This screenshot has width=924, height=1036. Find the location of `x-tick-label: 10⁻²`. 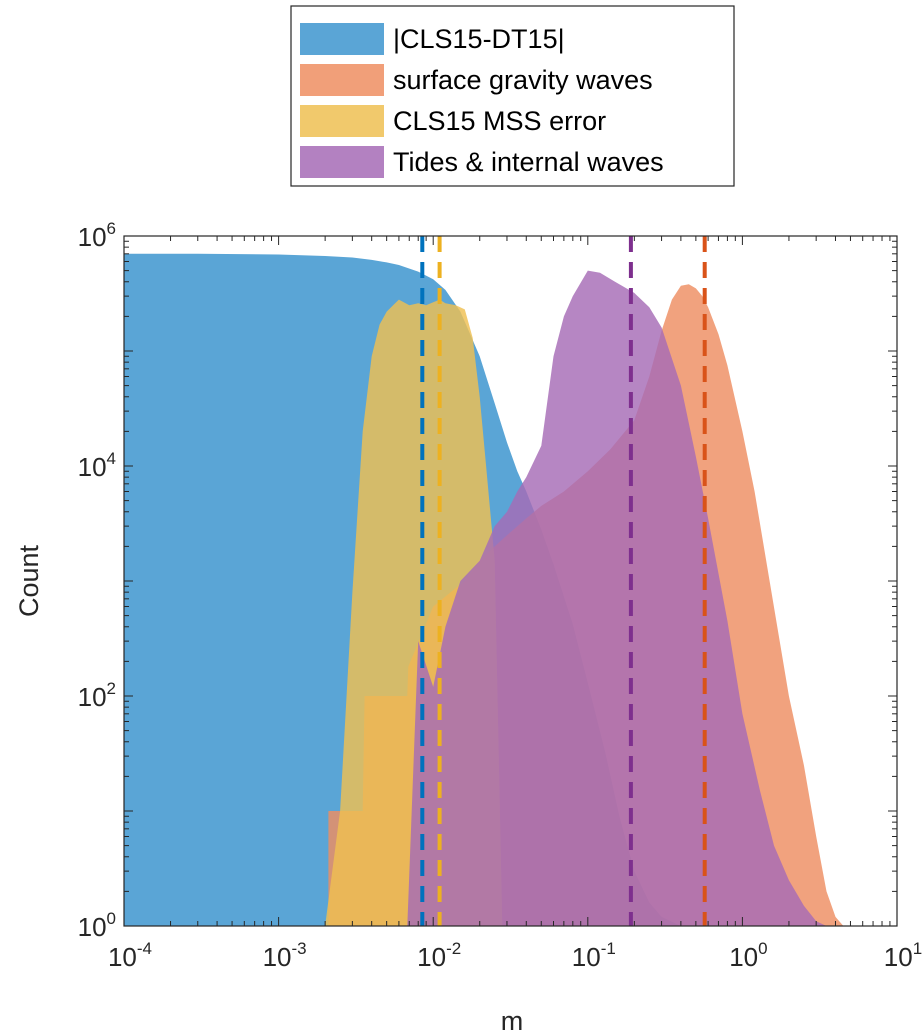

x-tick-label: 10⁻² is located at coordinates (439, 955).